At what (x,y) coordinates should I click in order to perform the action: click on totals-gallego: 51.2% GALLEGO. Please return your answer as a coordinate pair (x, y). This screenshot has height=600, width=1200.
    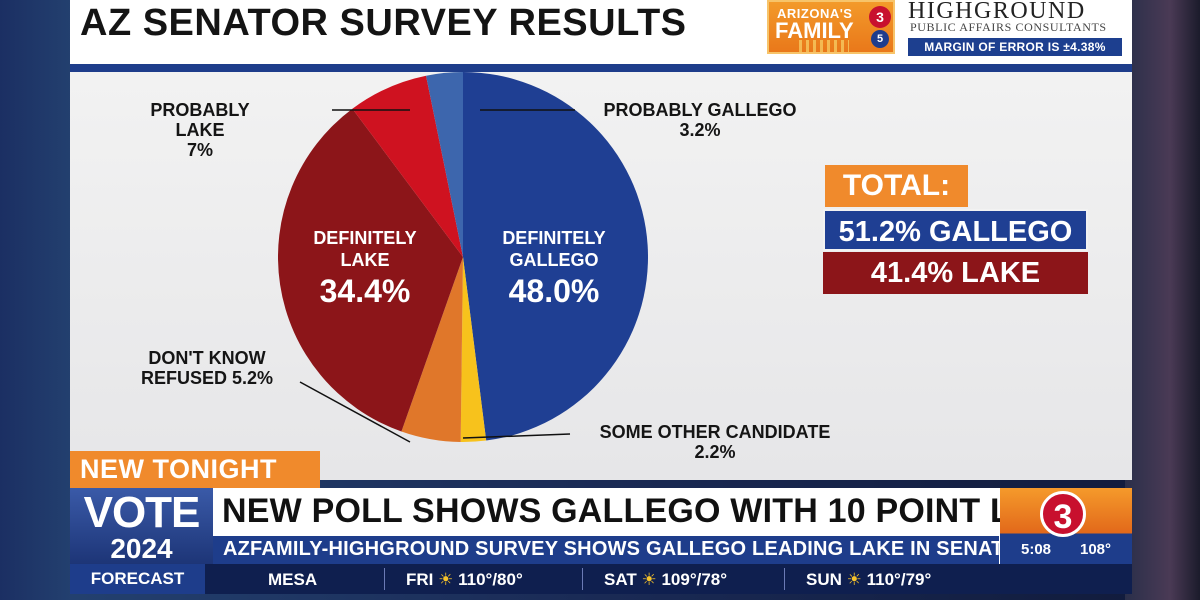
    Looking at the image, I should click on (955, 230).